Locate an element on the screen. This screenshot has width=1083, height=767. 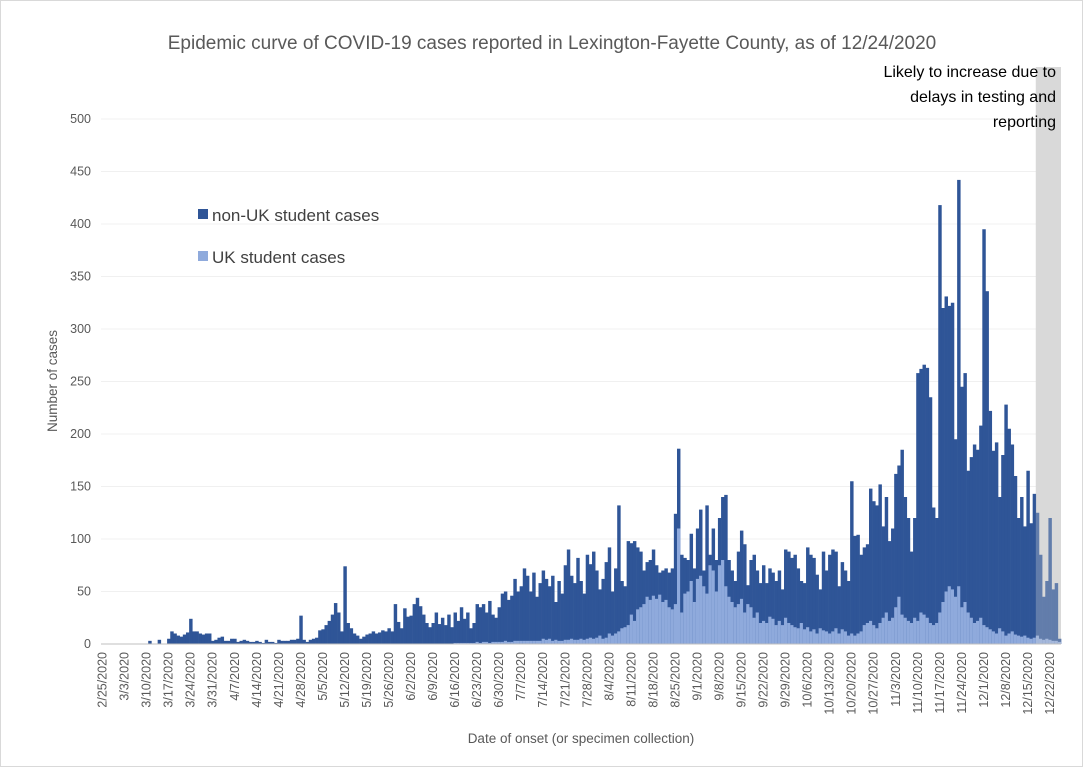
x-tick-label: 8/4/2020 is located at coordinates (609, 676).